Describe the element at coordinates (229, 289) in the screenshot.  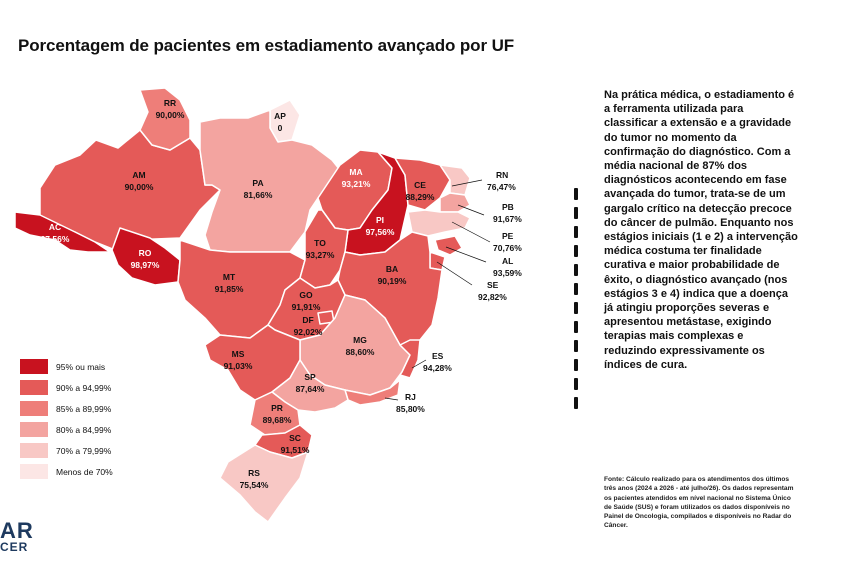
I see `state-label-mt-value: 91,85%` at that location.